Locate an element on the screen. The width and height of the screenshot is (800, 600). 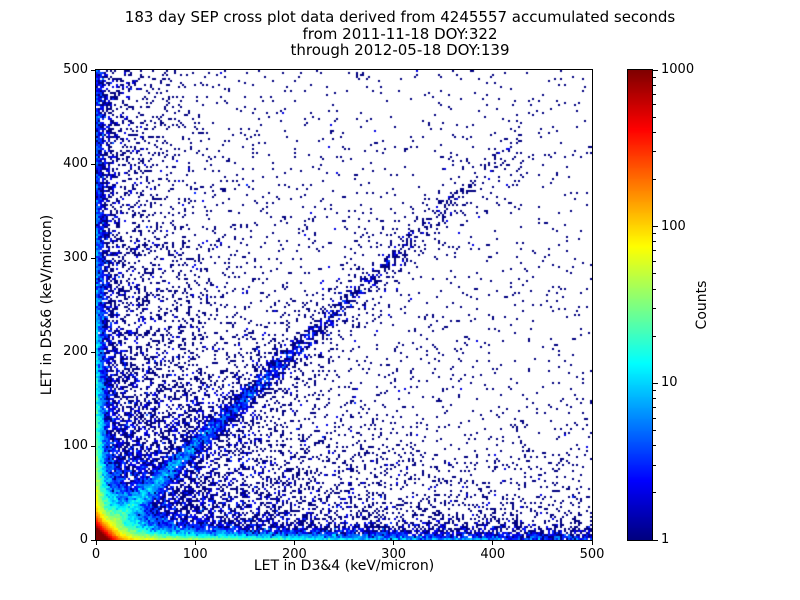
y-axis-tick-label: 0 is located at coordinates (83, 539).